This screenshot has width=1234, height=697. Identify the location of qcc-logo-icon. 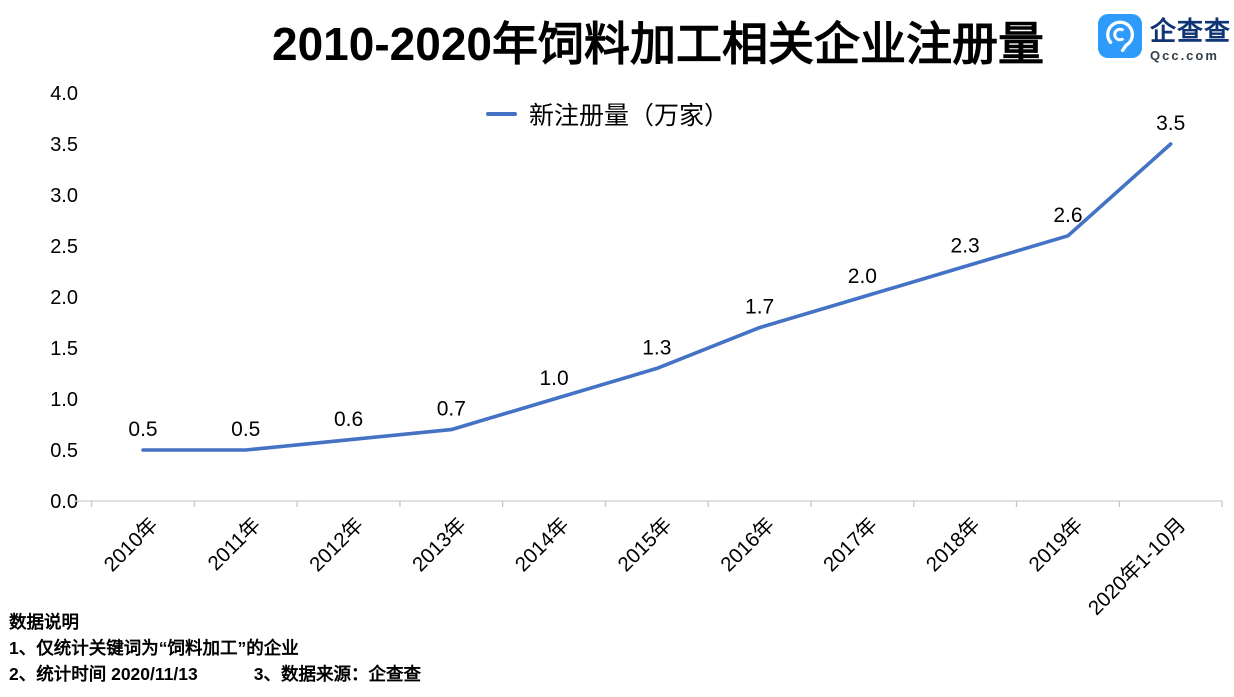
(1120, 36).